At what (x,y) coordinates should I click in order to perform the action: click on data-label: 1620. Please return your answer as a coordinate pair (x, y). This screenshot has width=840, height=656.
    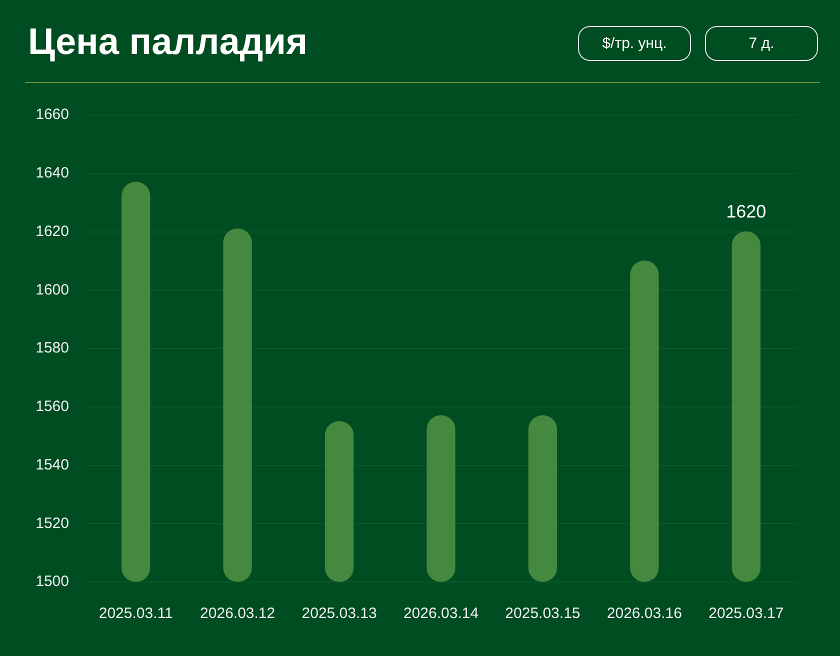
    Looking at the image, I should click on (746, 212).